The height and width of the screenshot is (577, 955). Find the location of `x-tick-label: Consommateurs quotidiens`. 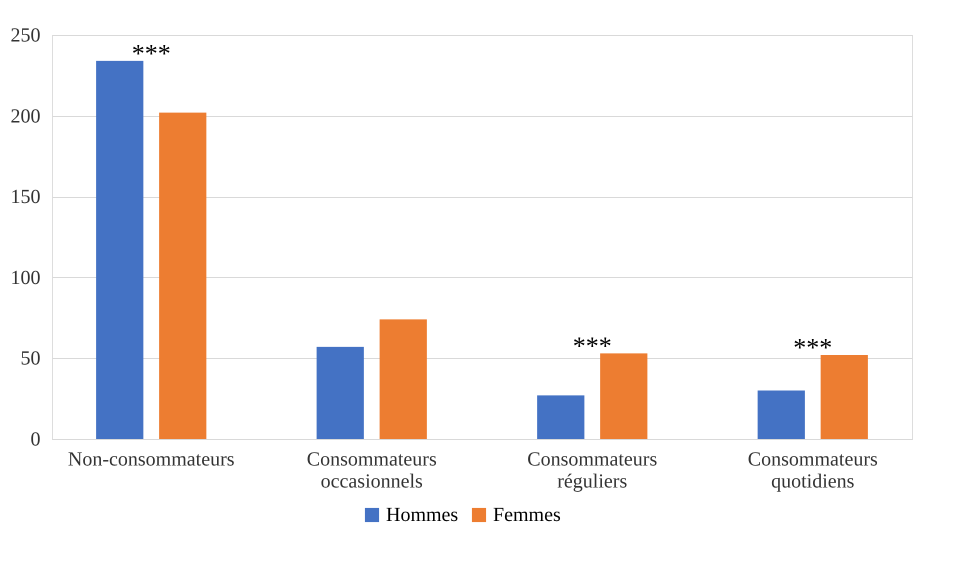

x-tick-label: Consommateurs quotidiens is located at coordinates (813, 470).